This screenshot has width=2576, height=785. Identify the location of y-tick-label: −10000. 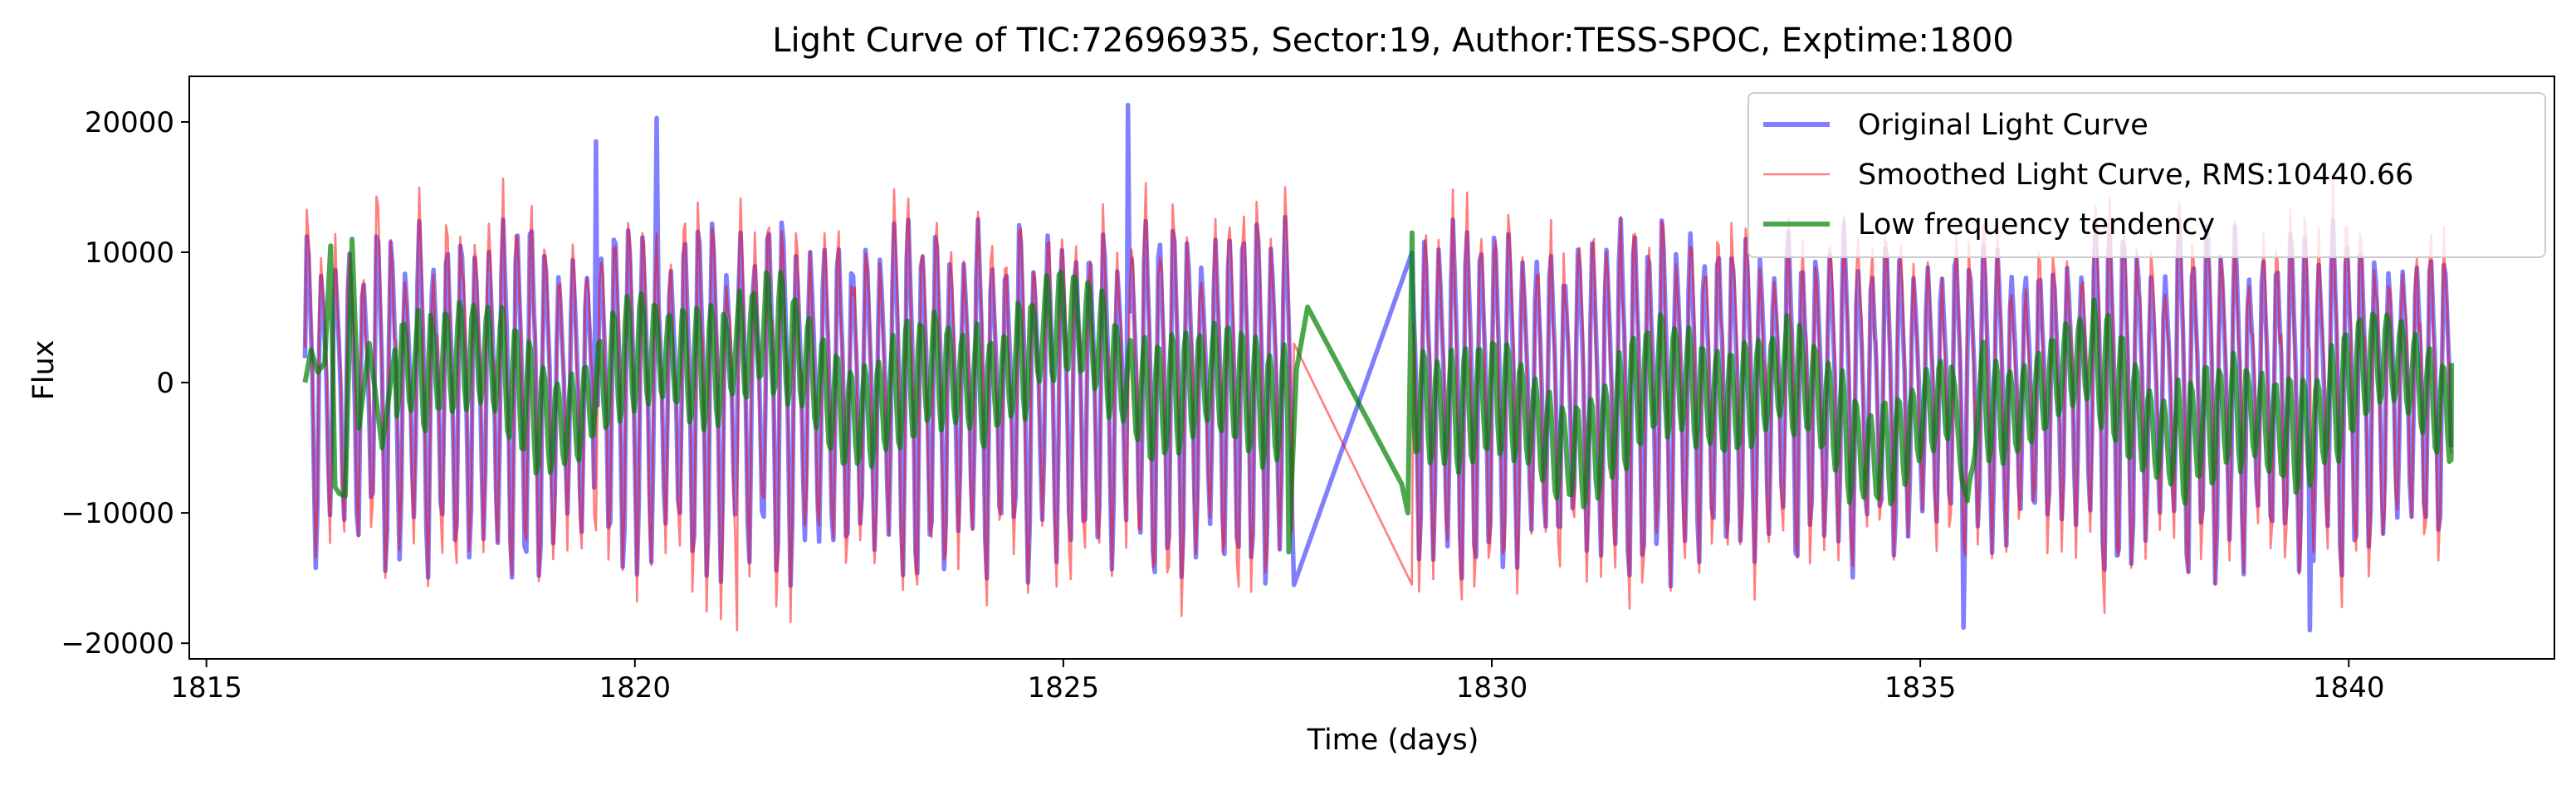
(117, 513).